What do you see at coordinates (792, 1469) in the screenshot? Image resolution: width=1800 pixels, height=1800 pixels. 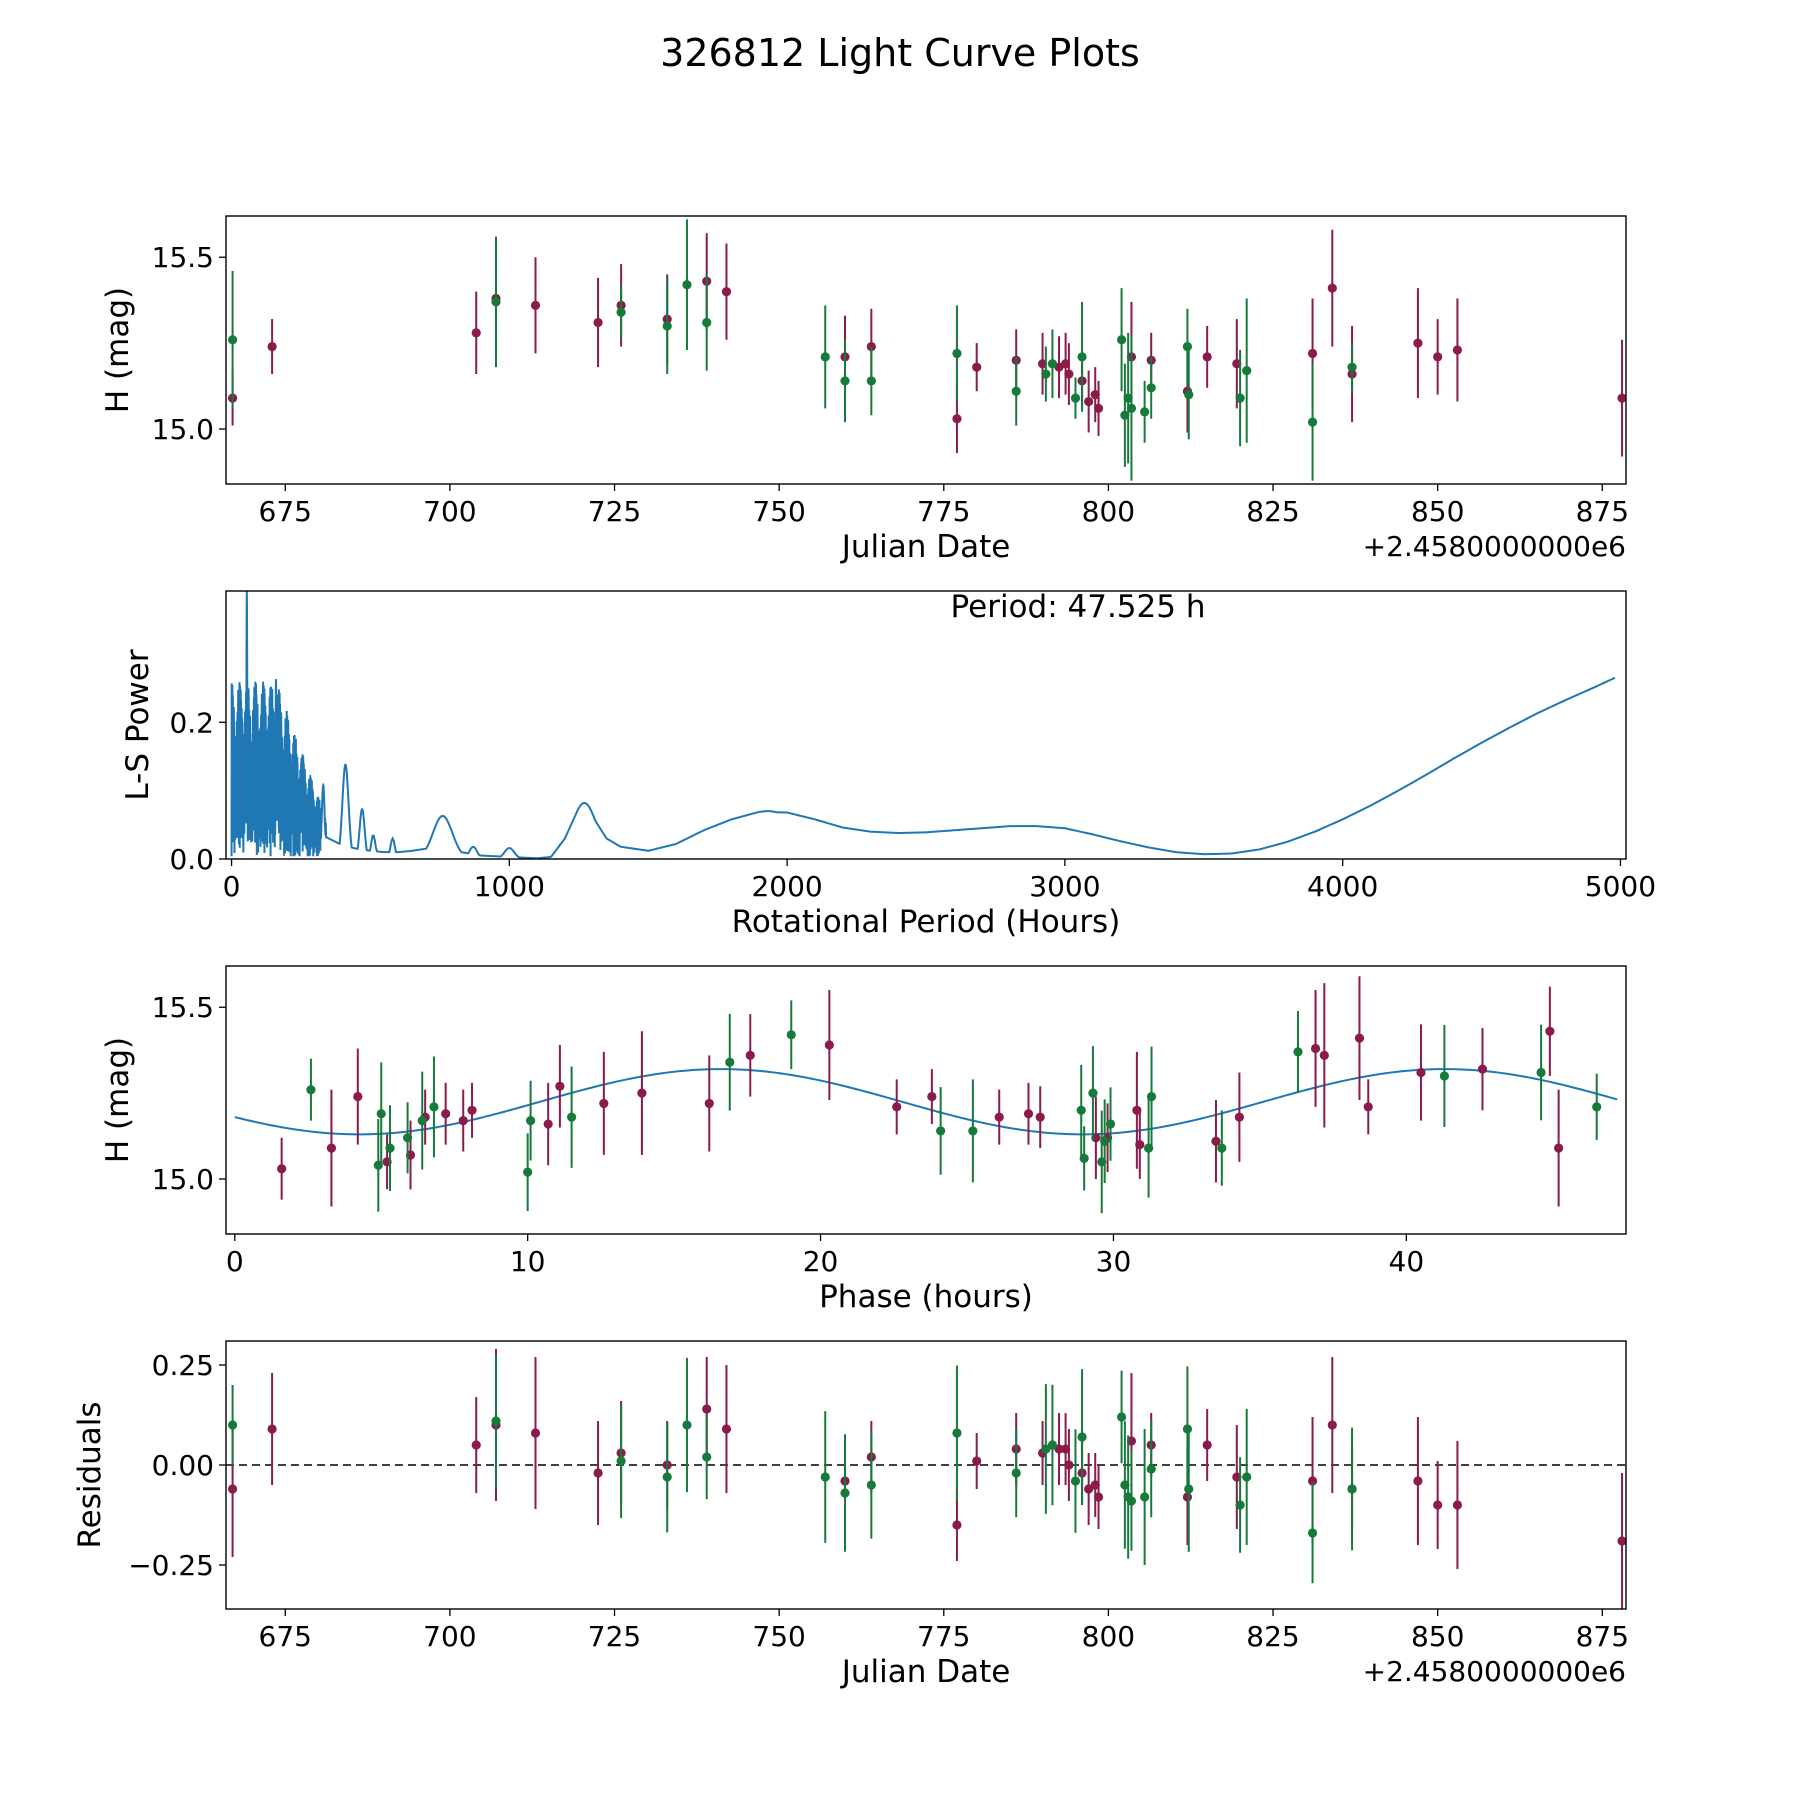 I see `residuals-series-g` at bounding box center [792, 1469].